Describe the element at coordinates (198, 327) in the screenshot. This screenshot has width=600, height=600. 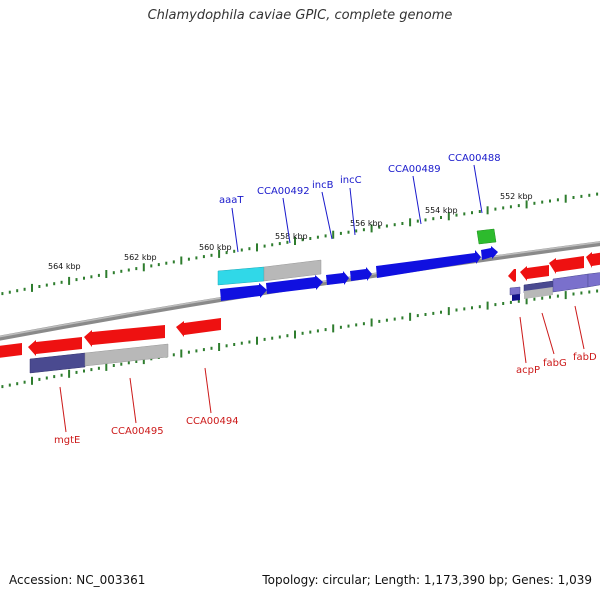
I see `gene-CCA00494` at that location.